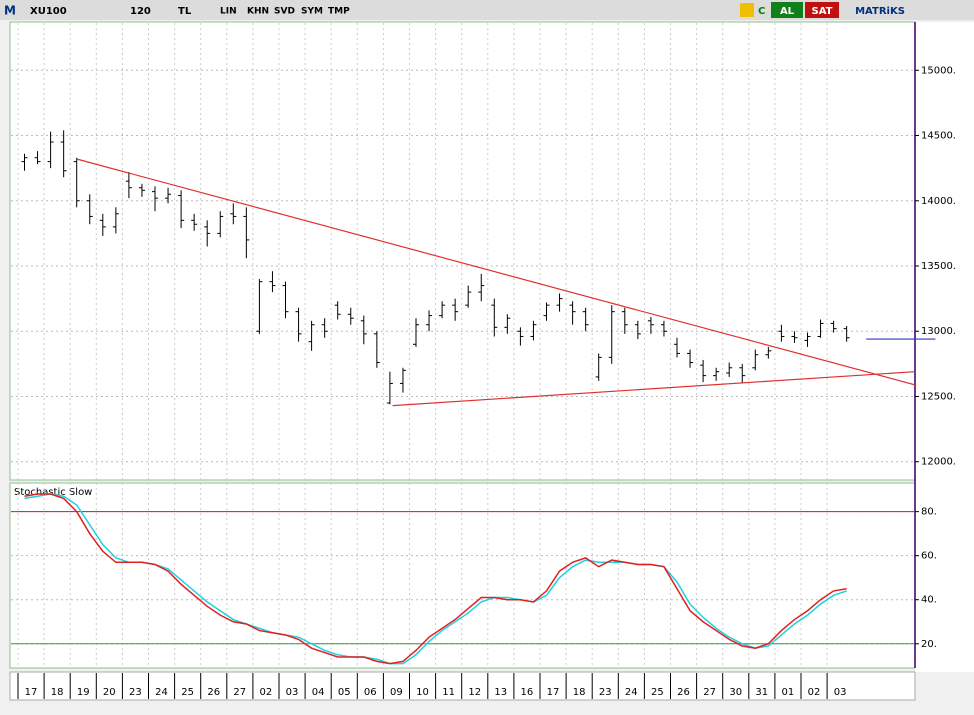 The height and width of the screenshot is (715, 974). I want to click on buy-bg, so click(787, 10).